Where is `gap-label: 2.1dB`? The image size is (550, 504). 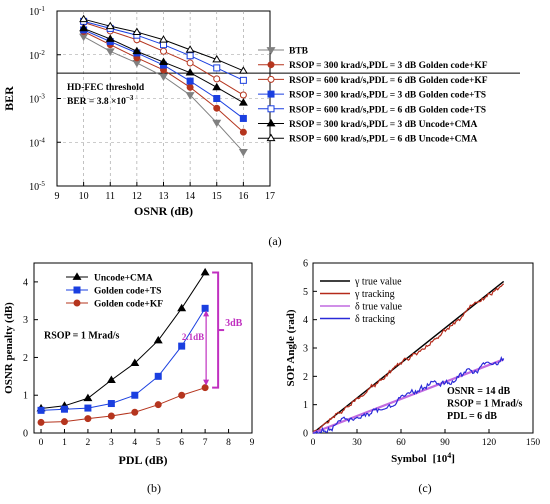 gap-label: 2.1dB is located at coordinates (193, 337).